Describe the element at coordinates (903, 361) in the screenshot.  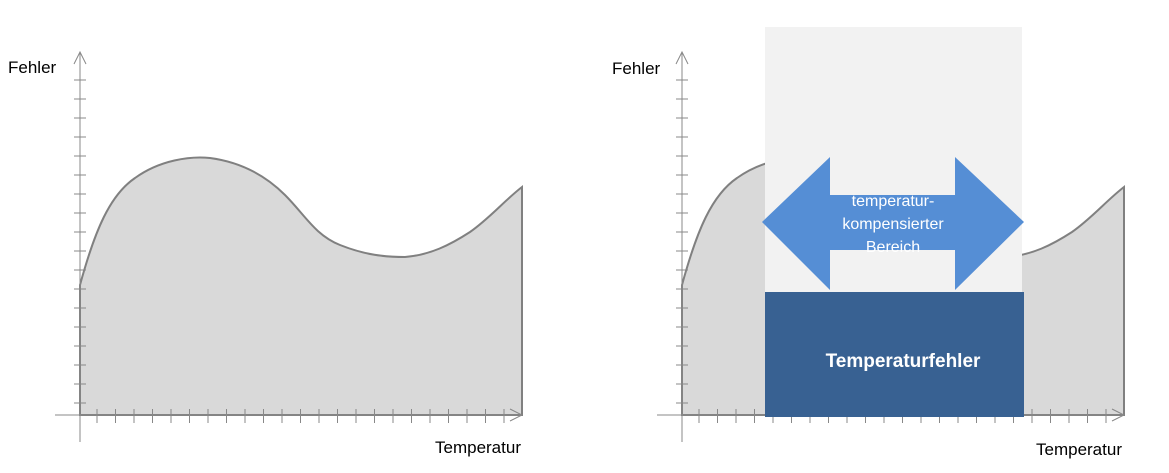
I see `error-label: Temperaturfehler` at that location.